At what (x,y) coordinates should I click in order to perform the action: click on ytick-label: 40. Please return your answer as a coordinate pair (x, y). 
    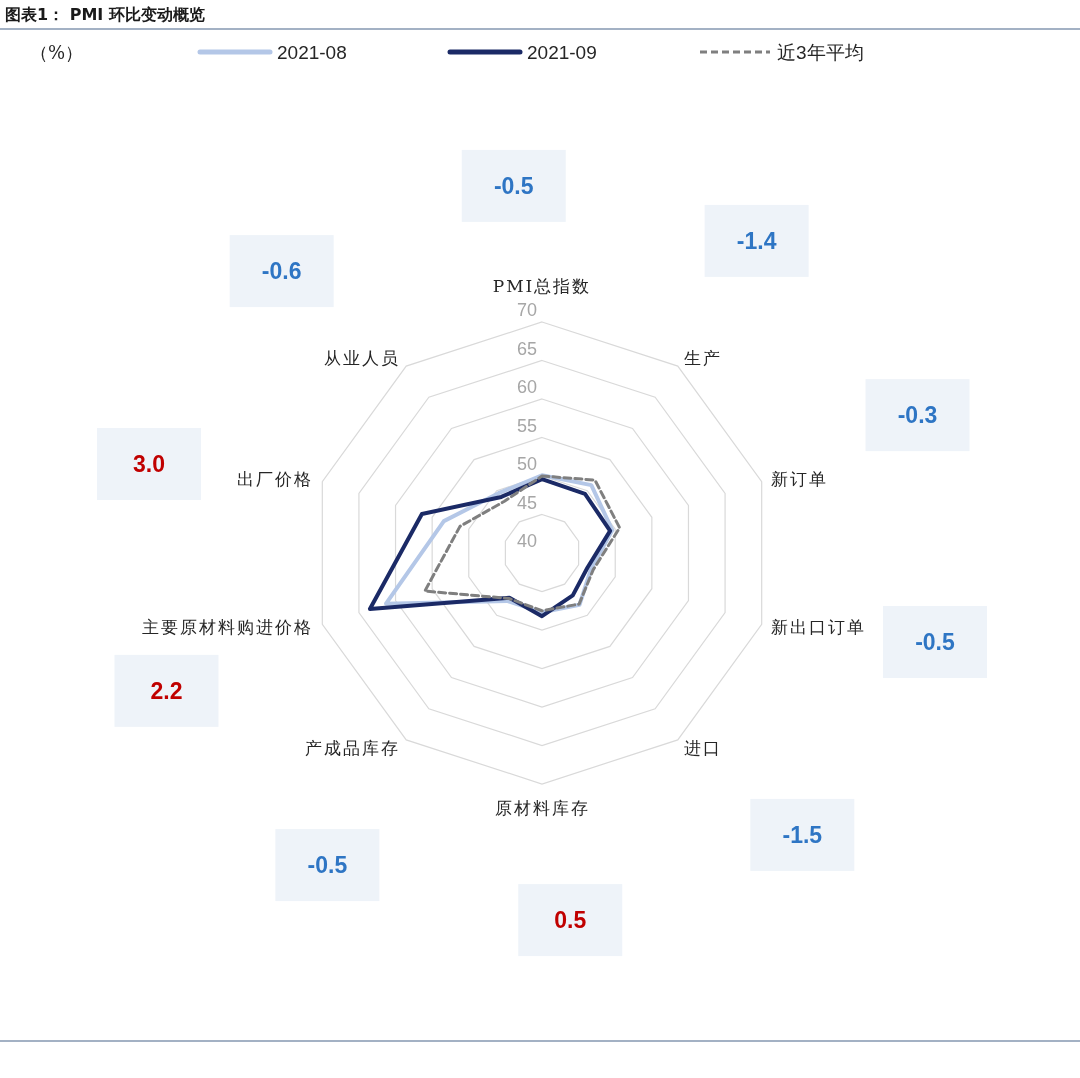
    Looking at the image, I should click on (526, 541).